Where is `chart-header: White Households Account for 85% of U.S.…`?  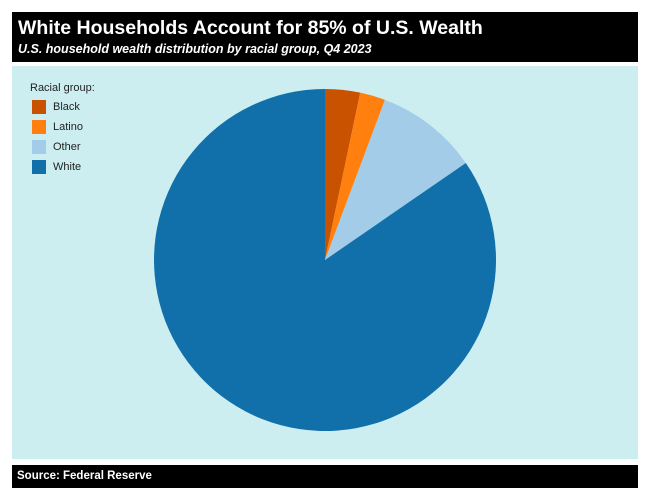 chart-header: White Households Account for 85% of U.S.… is located at coordinates (325, 37).